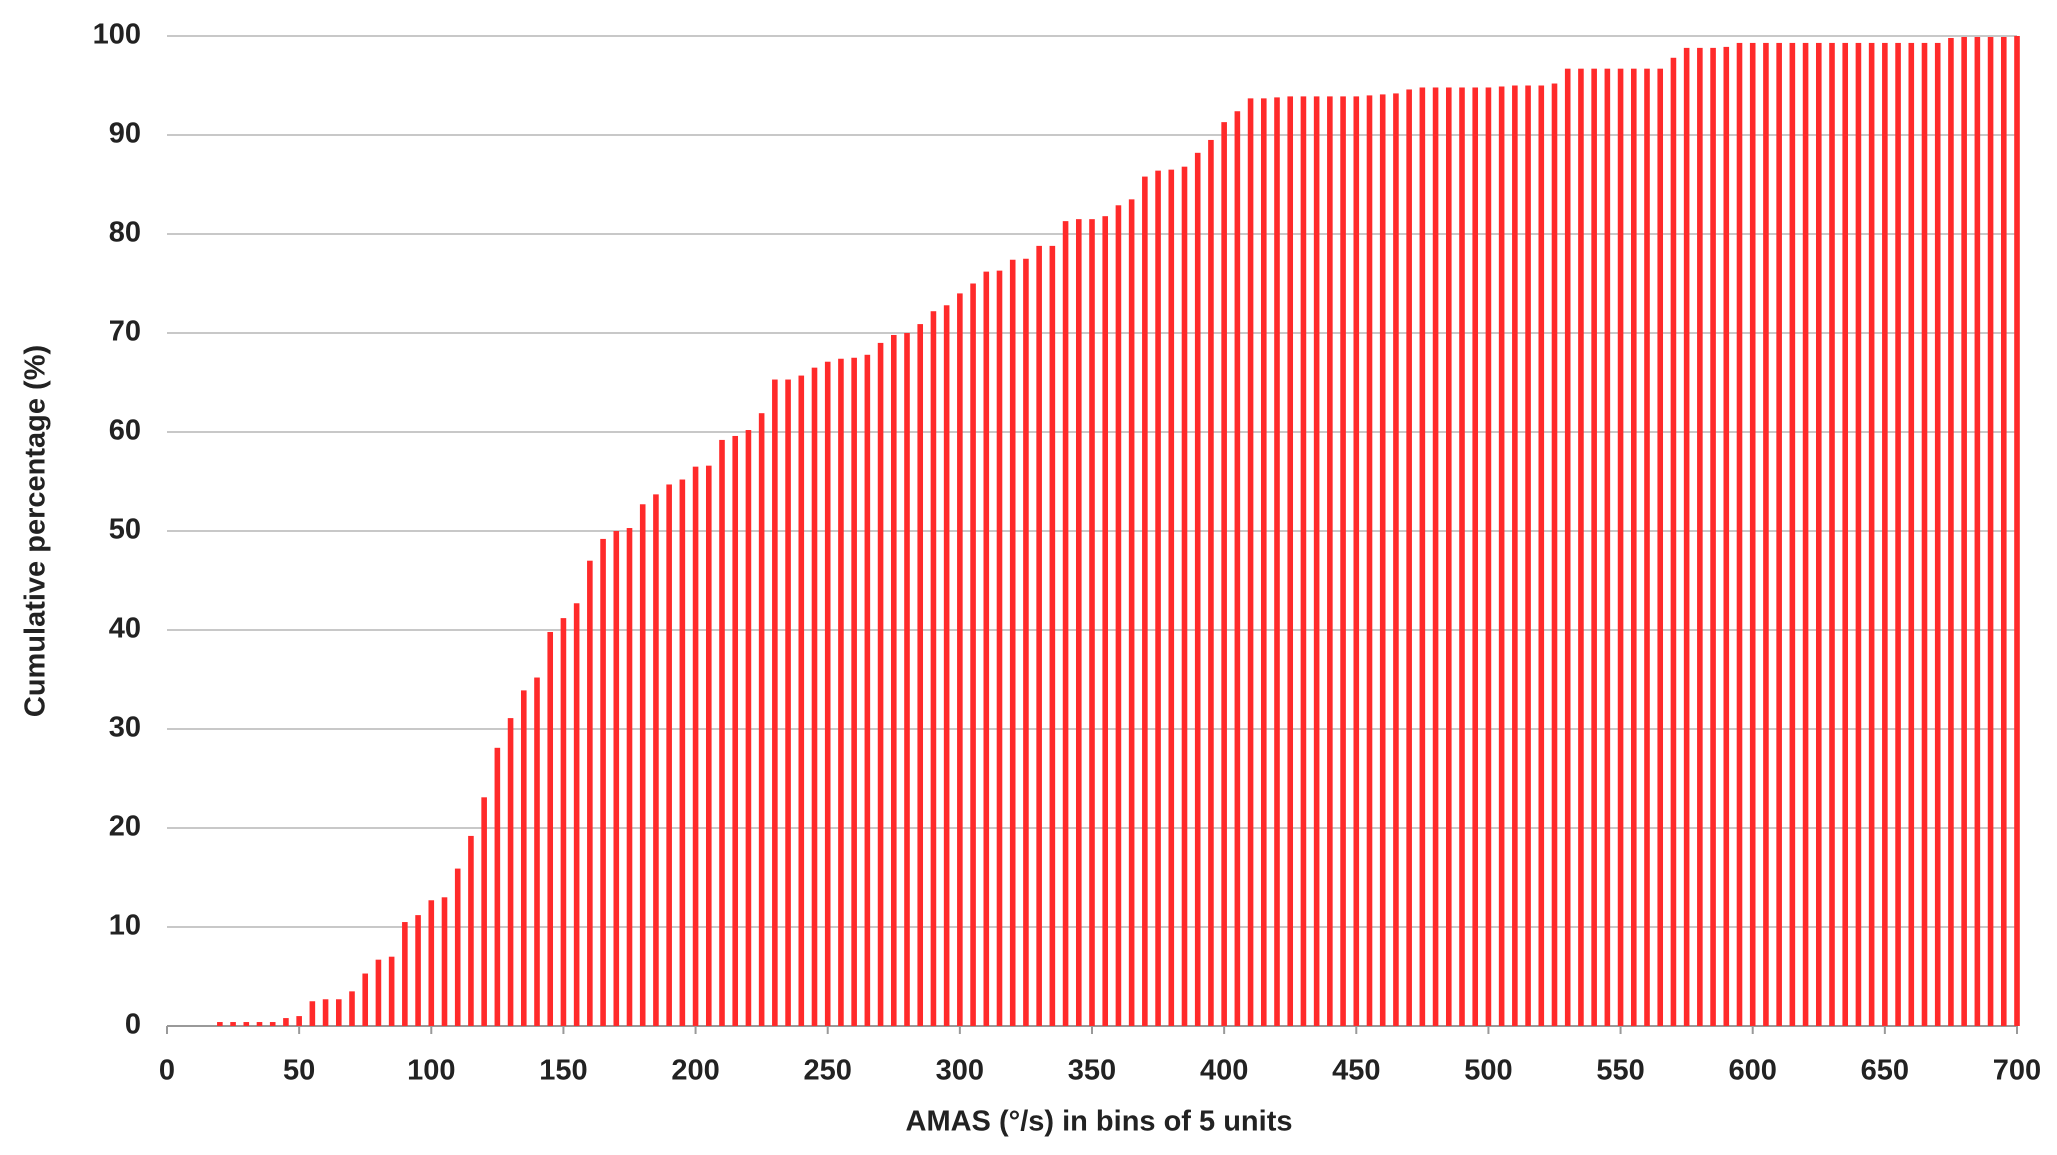 This screenshot has width=2057, height=1155. Describe the element at coordinates (1753, 1071) in the screenshot. I see `x-tick-label: 600` at that location.